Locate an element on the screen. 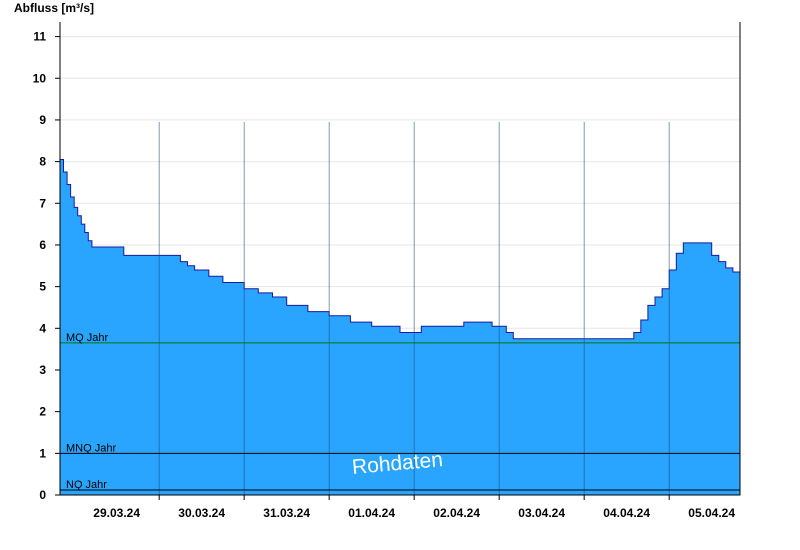  reference-label-1: MQ Jahr is located at coordinates (87, 338).